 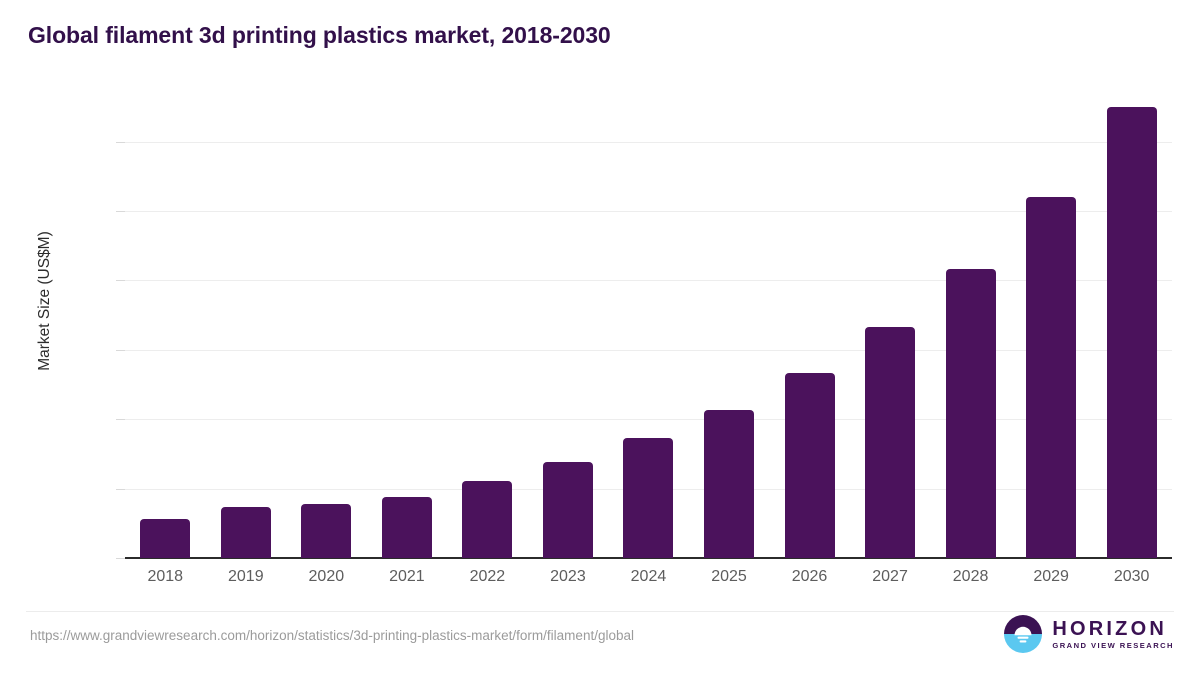 I want to click on bar-slot: 2022, so click(x=487, y=342).